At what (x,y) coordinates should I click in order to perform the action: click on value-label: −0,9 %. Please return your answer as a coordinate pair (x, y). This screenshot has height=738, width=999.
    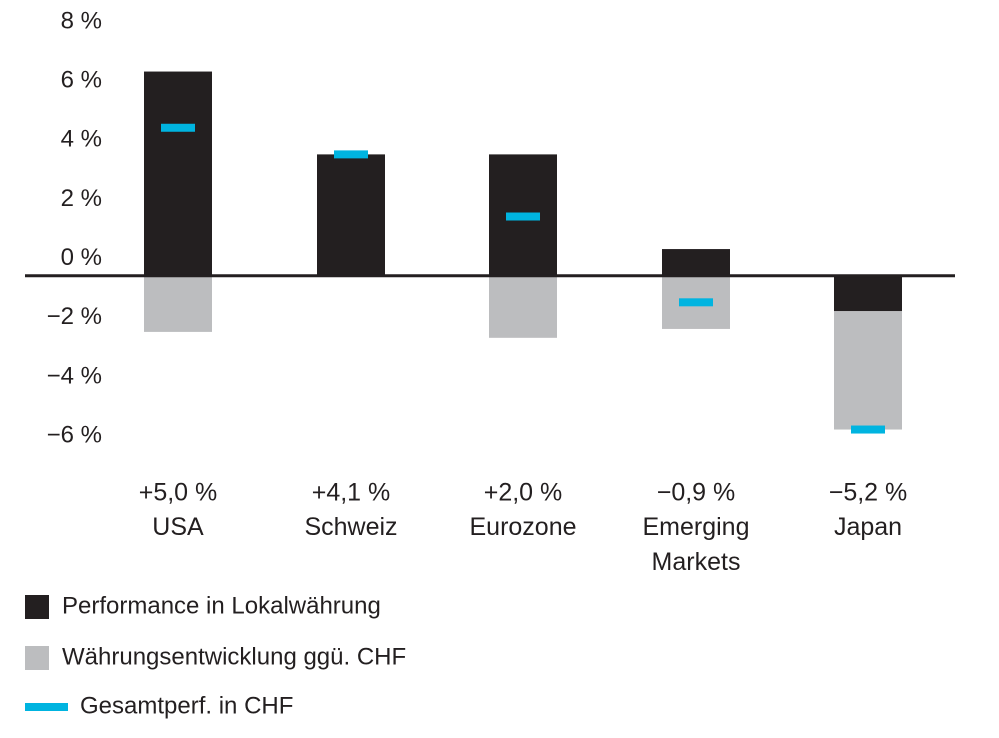
    Looking at the image, I should click on (696, 493).